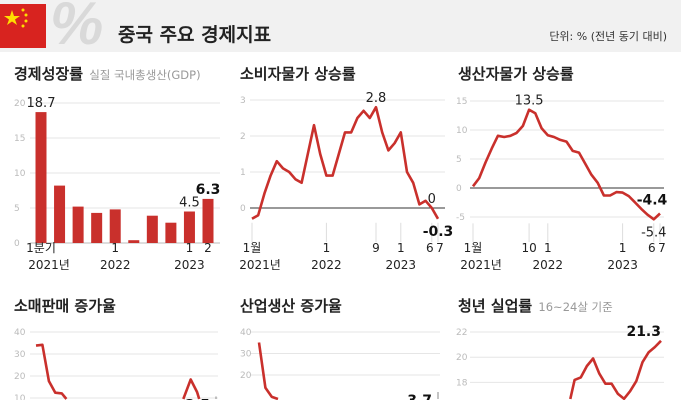 Image resolution: width=681 pixels, height=400 pixels. What do you see at coordinates (116, 348) in the screenshot?
I see `chart-3: 소매판매 증가율 10 20 30 40 2.5` at bounding box center [116, 348].